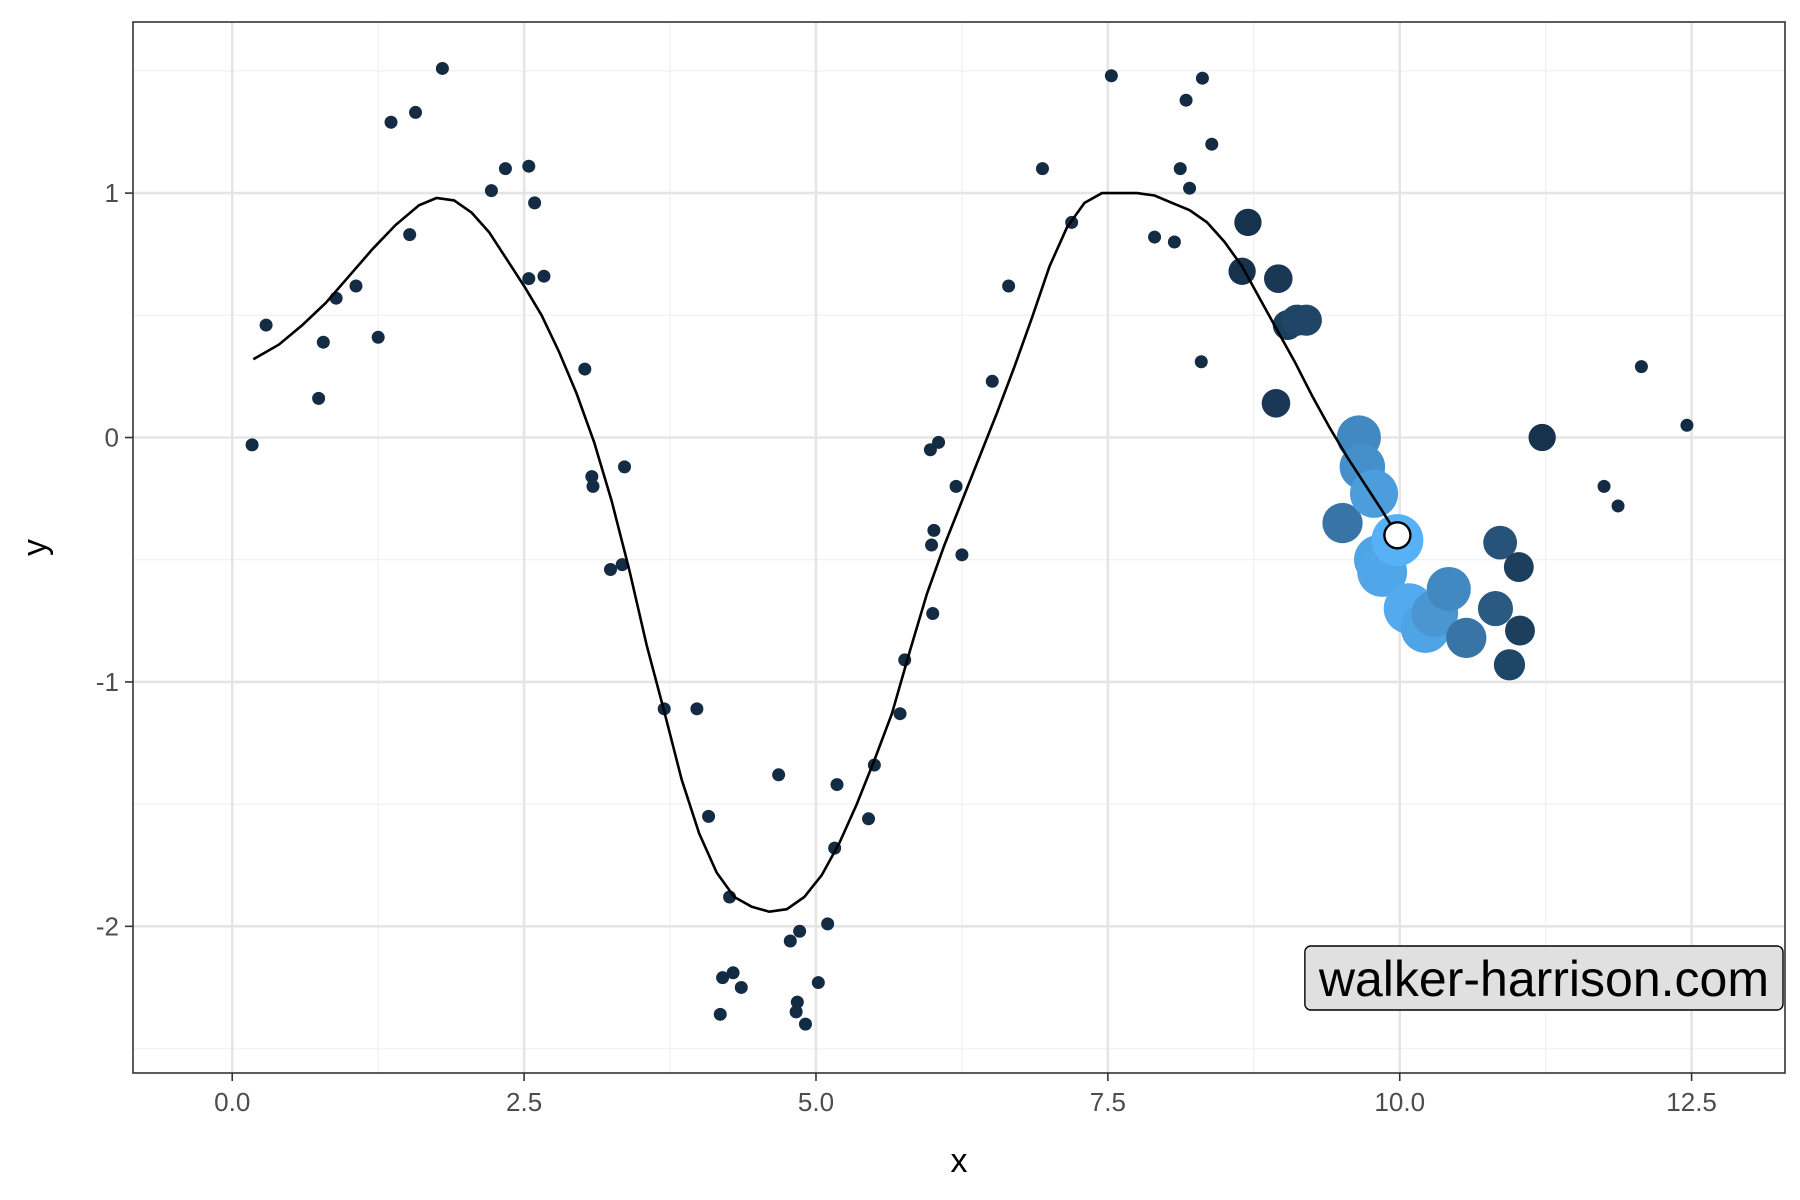 The image size is (1800, 1200). Describe the element at coordinates (112, 438) in the screenshot. I see `y-tick-label: 0` at that location.